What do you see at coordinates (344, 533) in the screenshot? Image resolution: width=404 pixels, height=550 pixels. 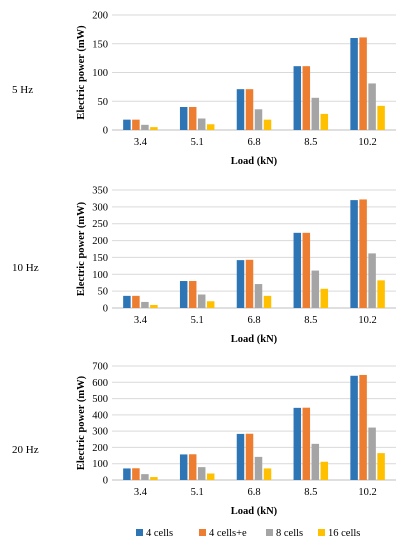 I see `legend-label: 16 cells` at bounding box center [344, 533].